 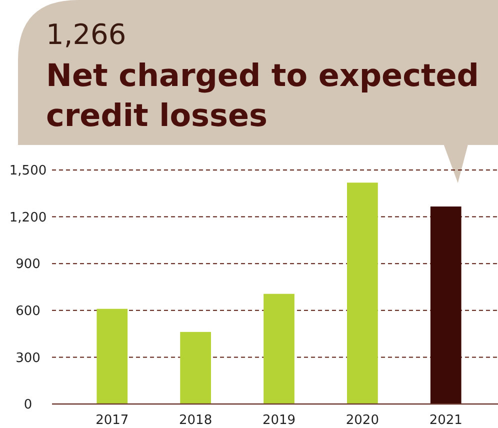 I want to click on y-tick-label: 300, so click(x=28, y=358).